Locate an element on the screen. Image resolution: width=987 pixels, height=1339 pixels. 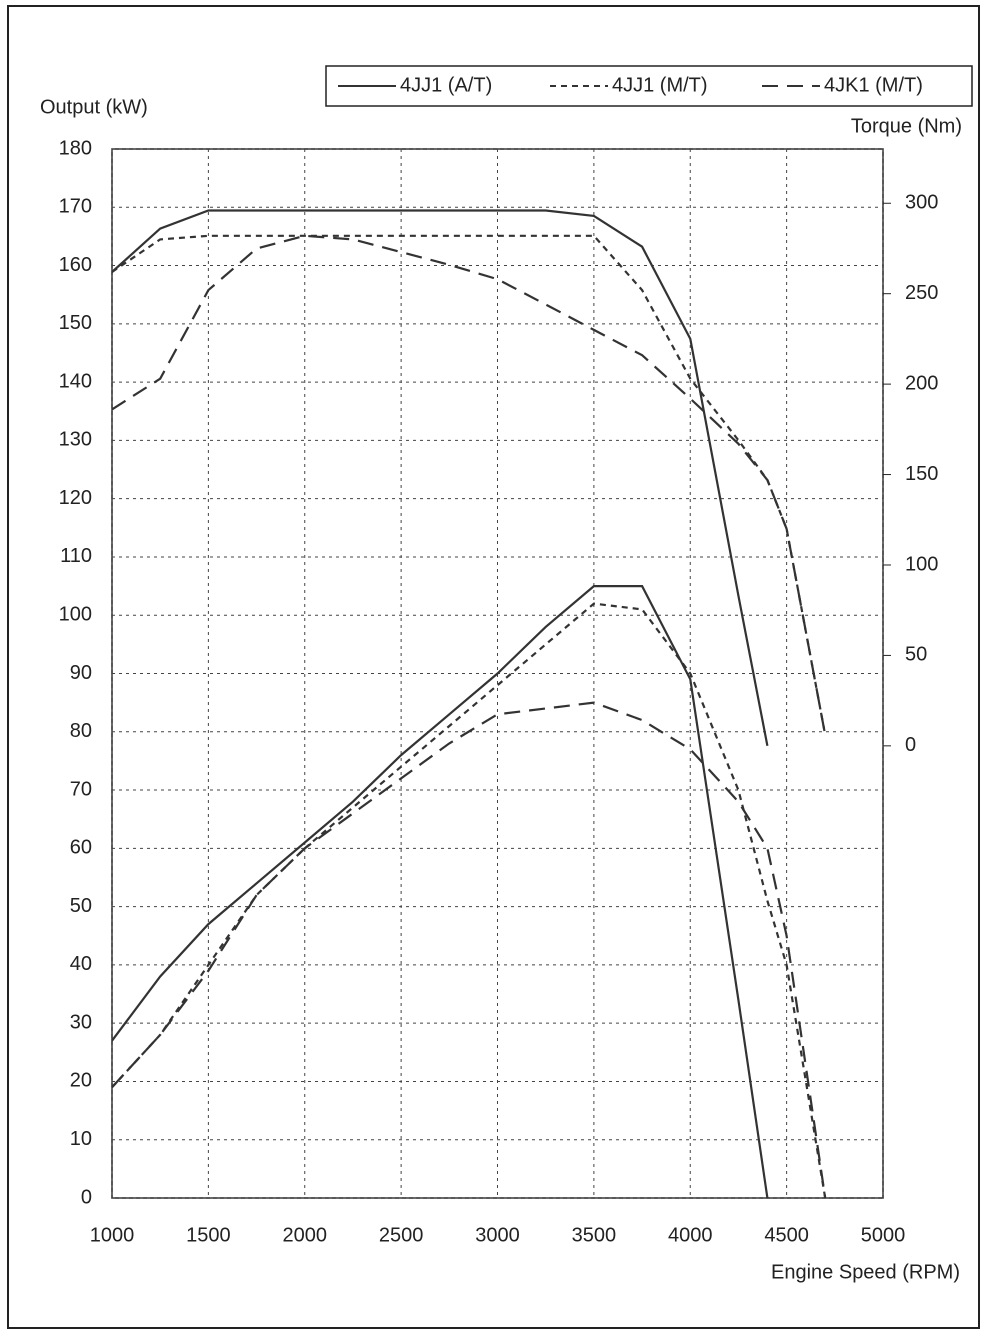
y2-axis-label: Torque (Nm) is located at coordinates (906, 126).